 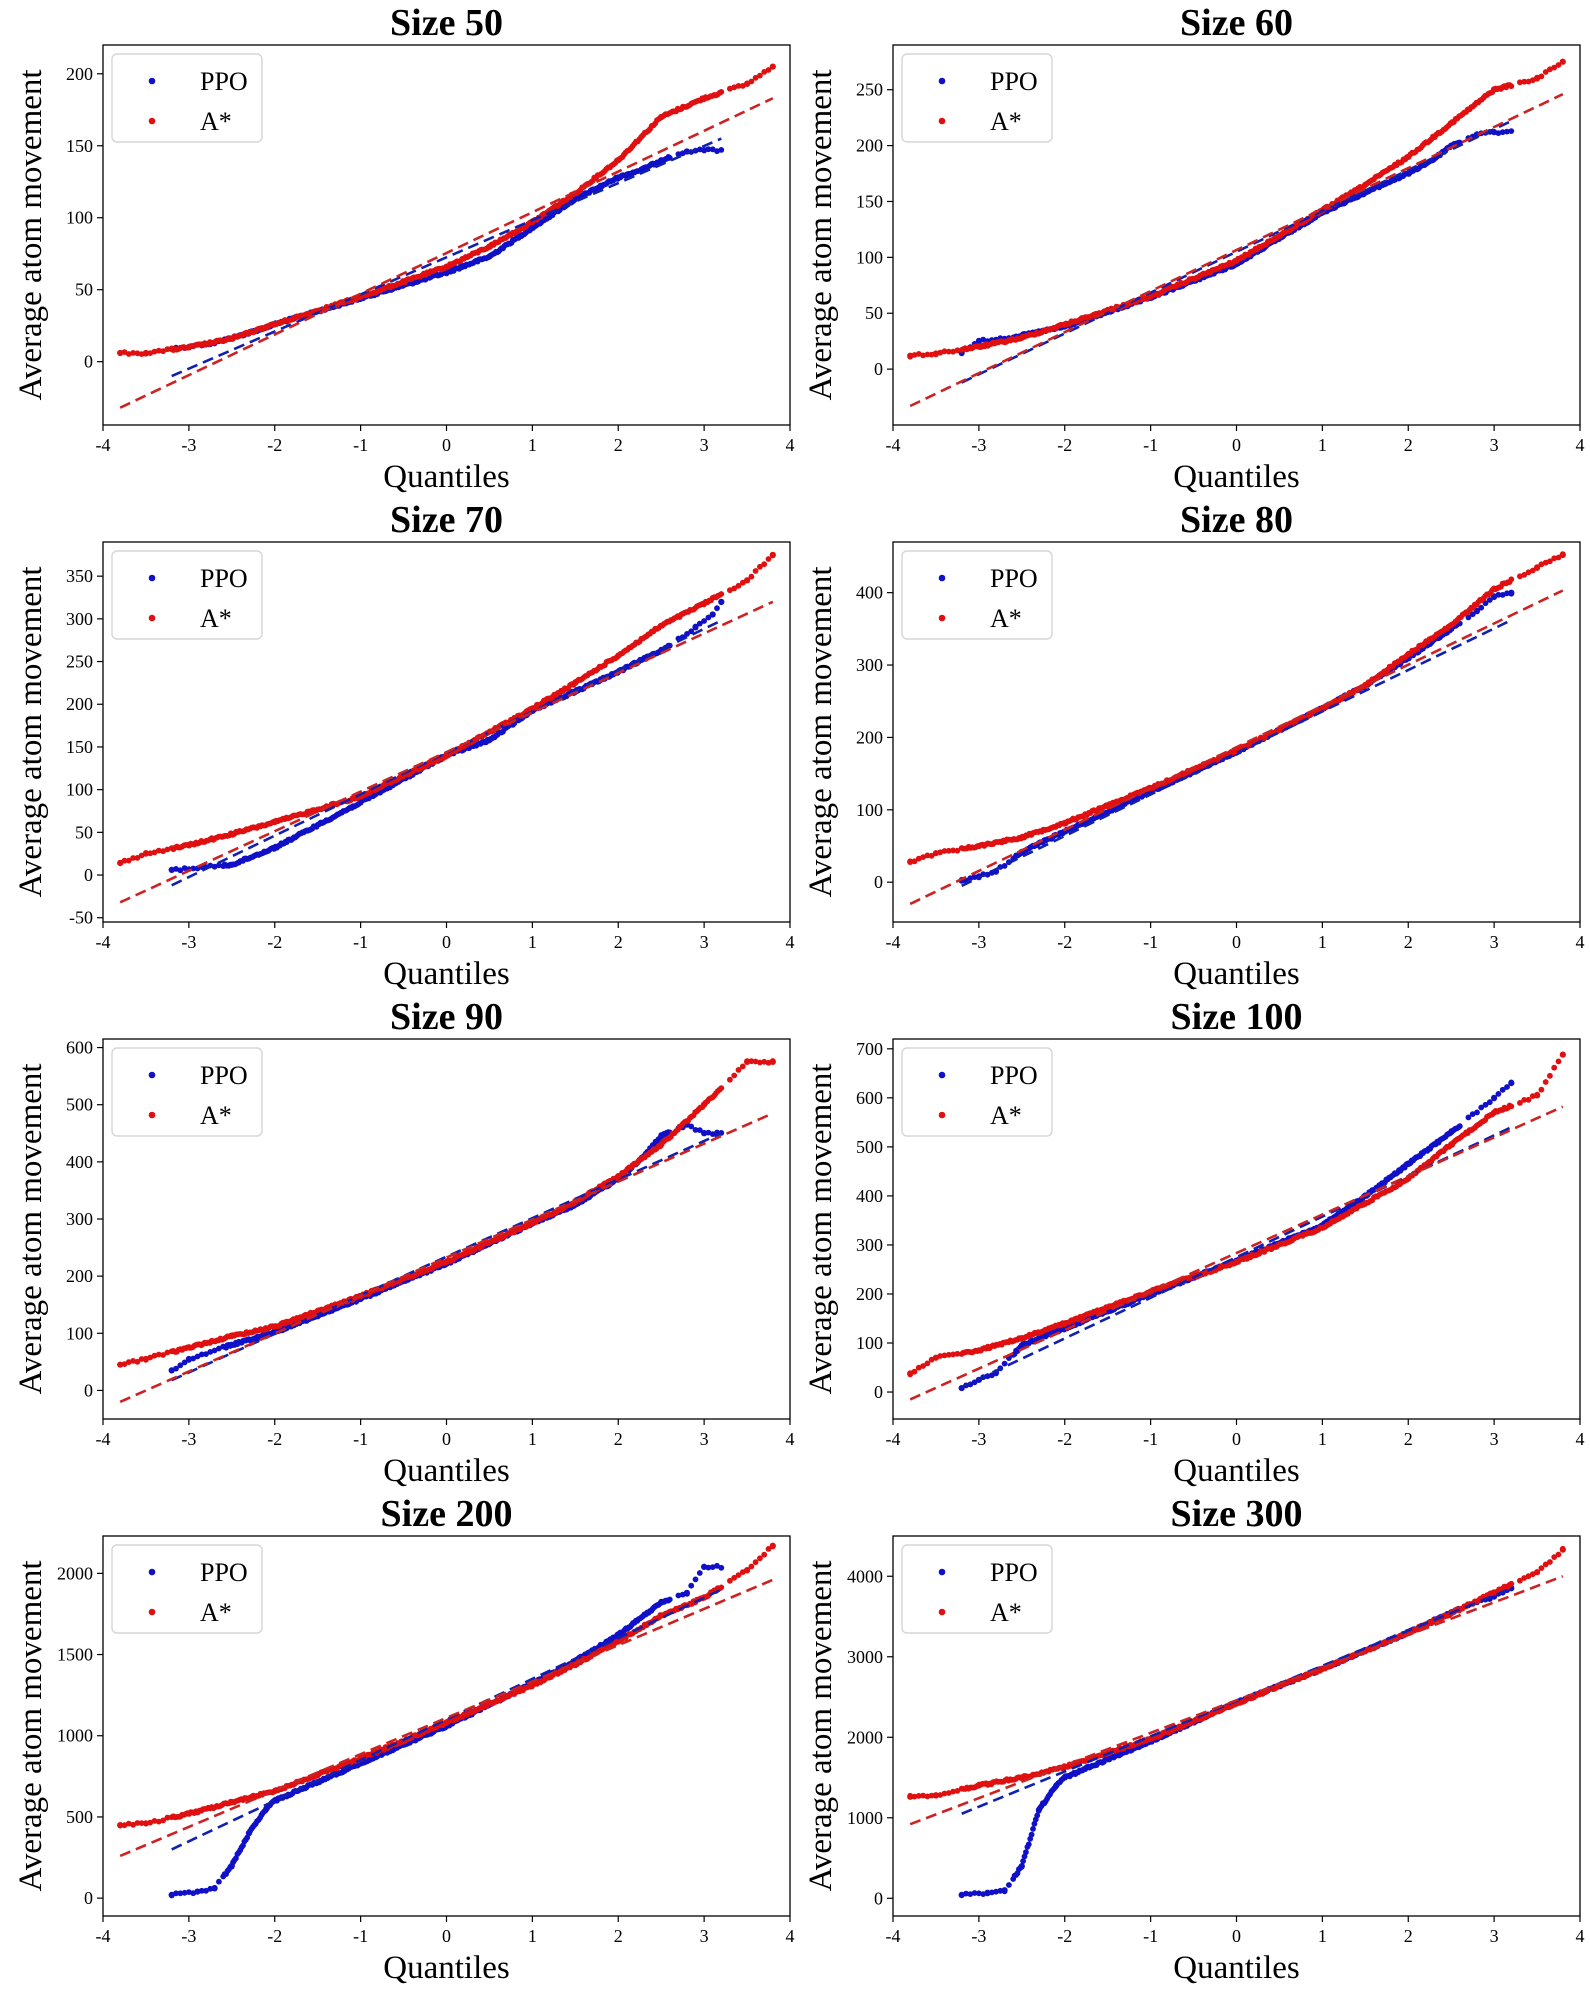 I want to click on x-tick-label: -2, so click(x=1064, y=445).